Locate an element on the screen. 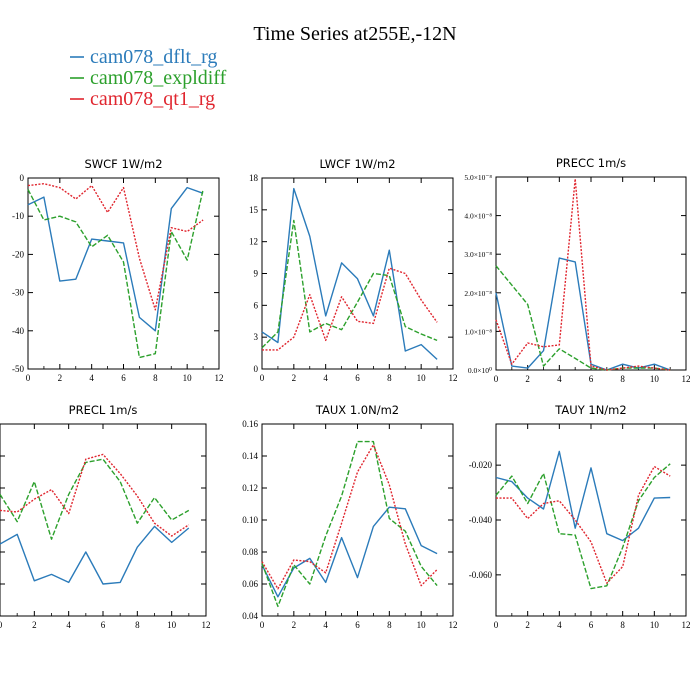 The image size is (700, 700). y-tick-label: -0.040 is located at coordinates (481, 520).